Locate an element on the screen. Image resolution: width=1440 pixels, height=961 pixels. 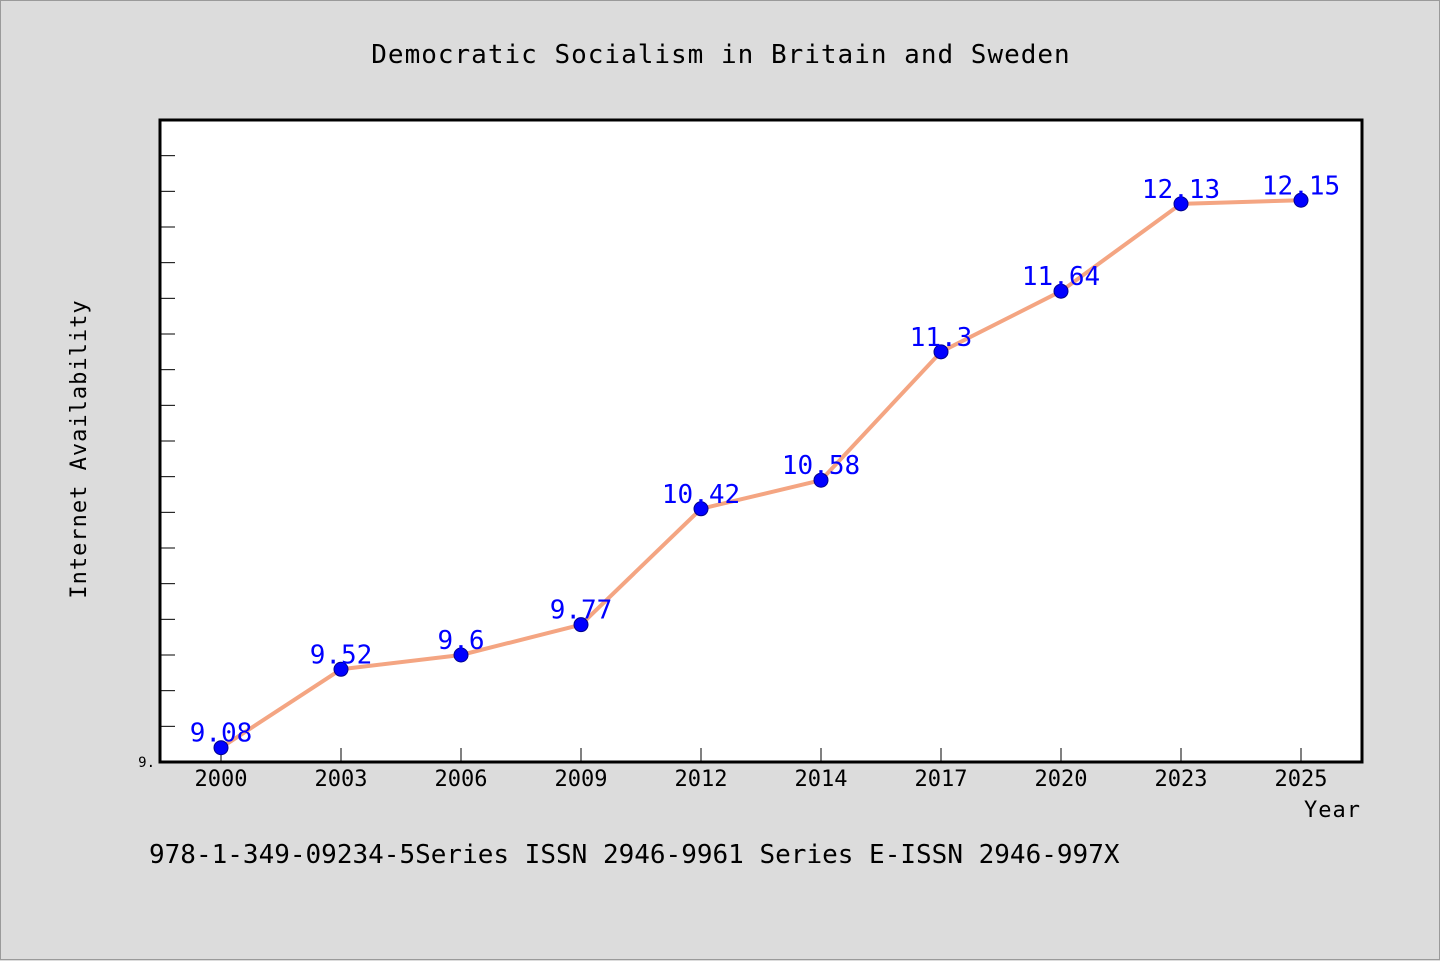
data-label: 12.15 is located at coordinates (1301, 186).